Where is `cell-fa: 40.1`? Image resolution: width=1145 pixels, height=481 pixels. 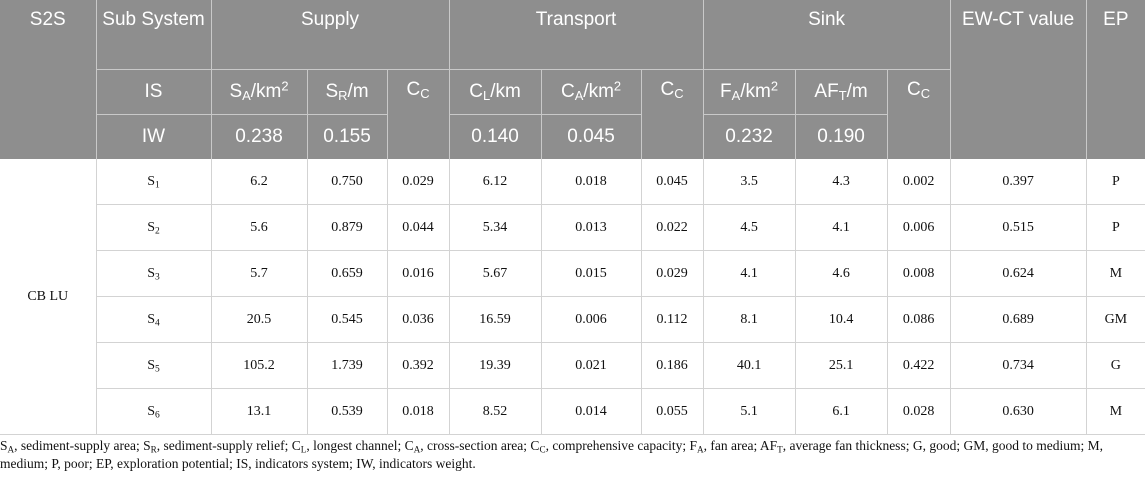 cell-fa: 40.1 is located at coordinates (749, 365).